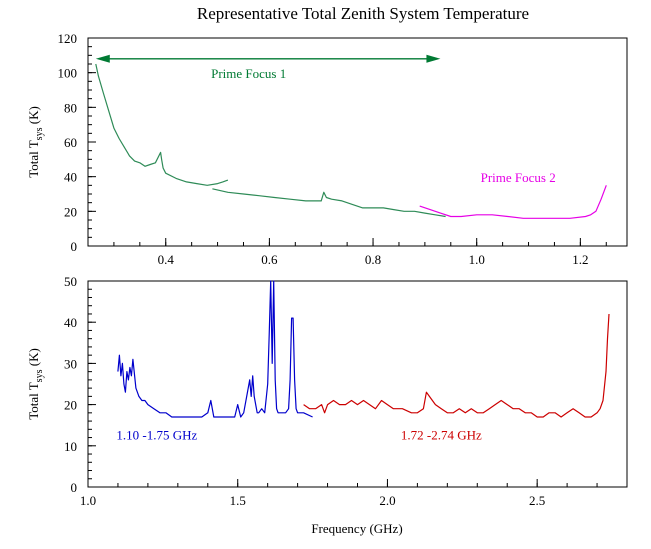 Image resolution: width=651 pixels, height=549 pixels. I want to click on top-x-tick-label: 0.8, so click(373, 259).